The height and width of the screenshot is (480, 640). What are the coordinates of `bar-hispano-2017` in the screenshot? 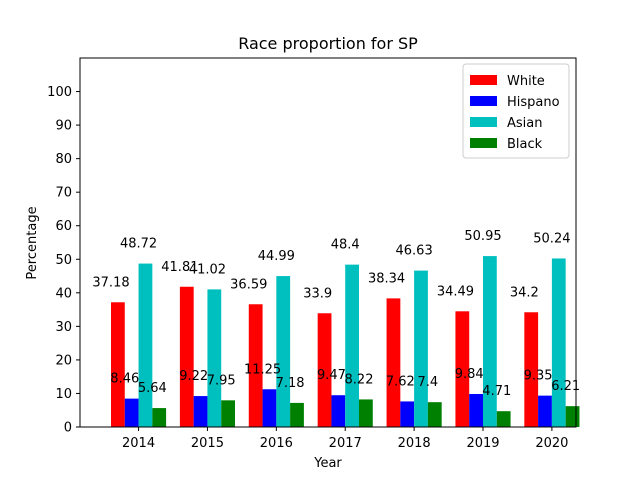 It's located at (338, 411).